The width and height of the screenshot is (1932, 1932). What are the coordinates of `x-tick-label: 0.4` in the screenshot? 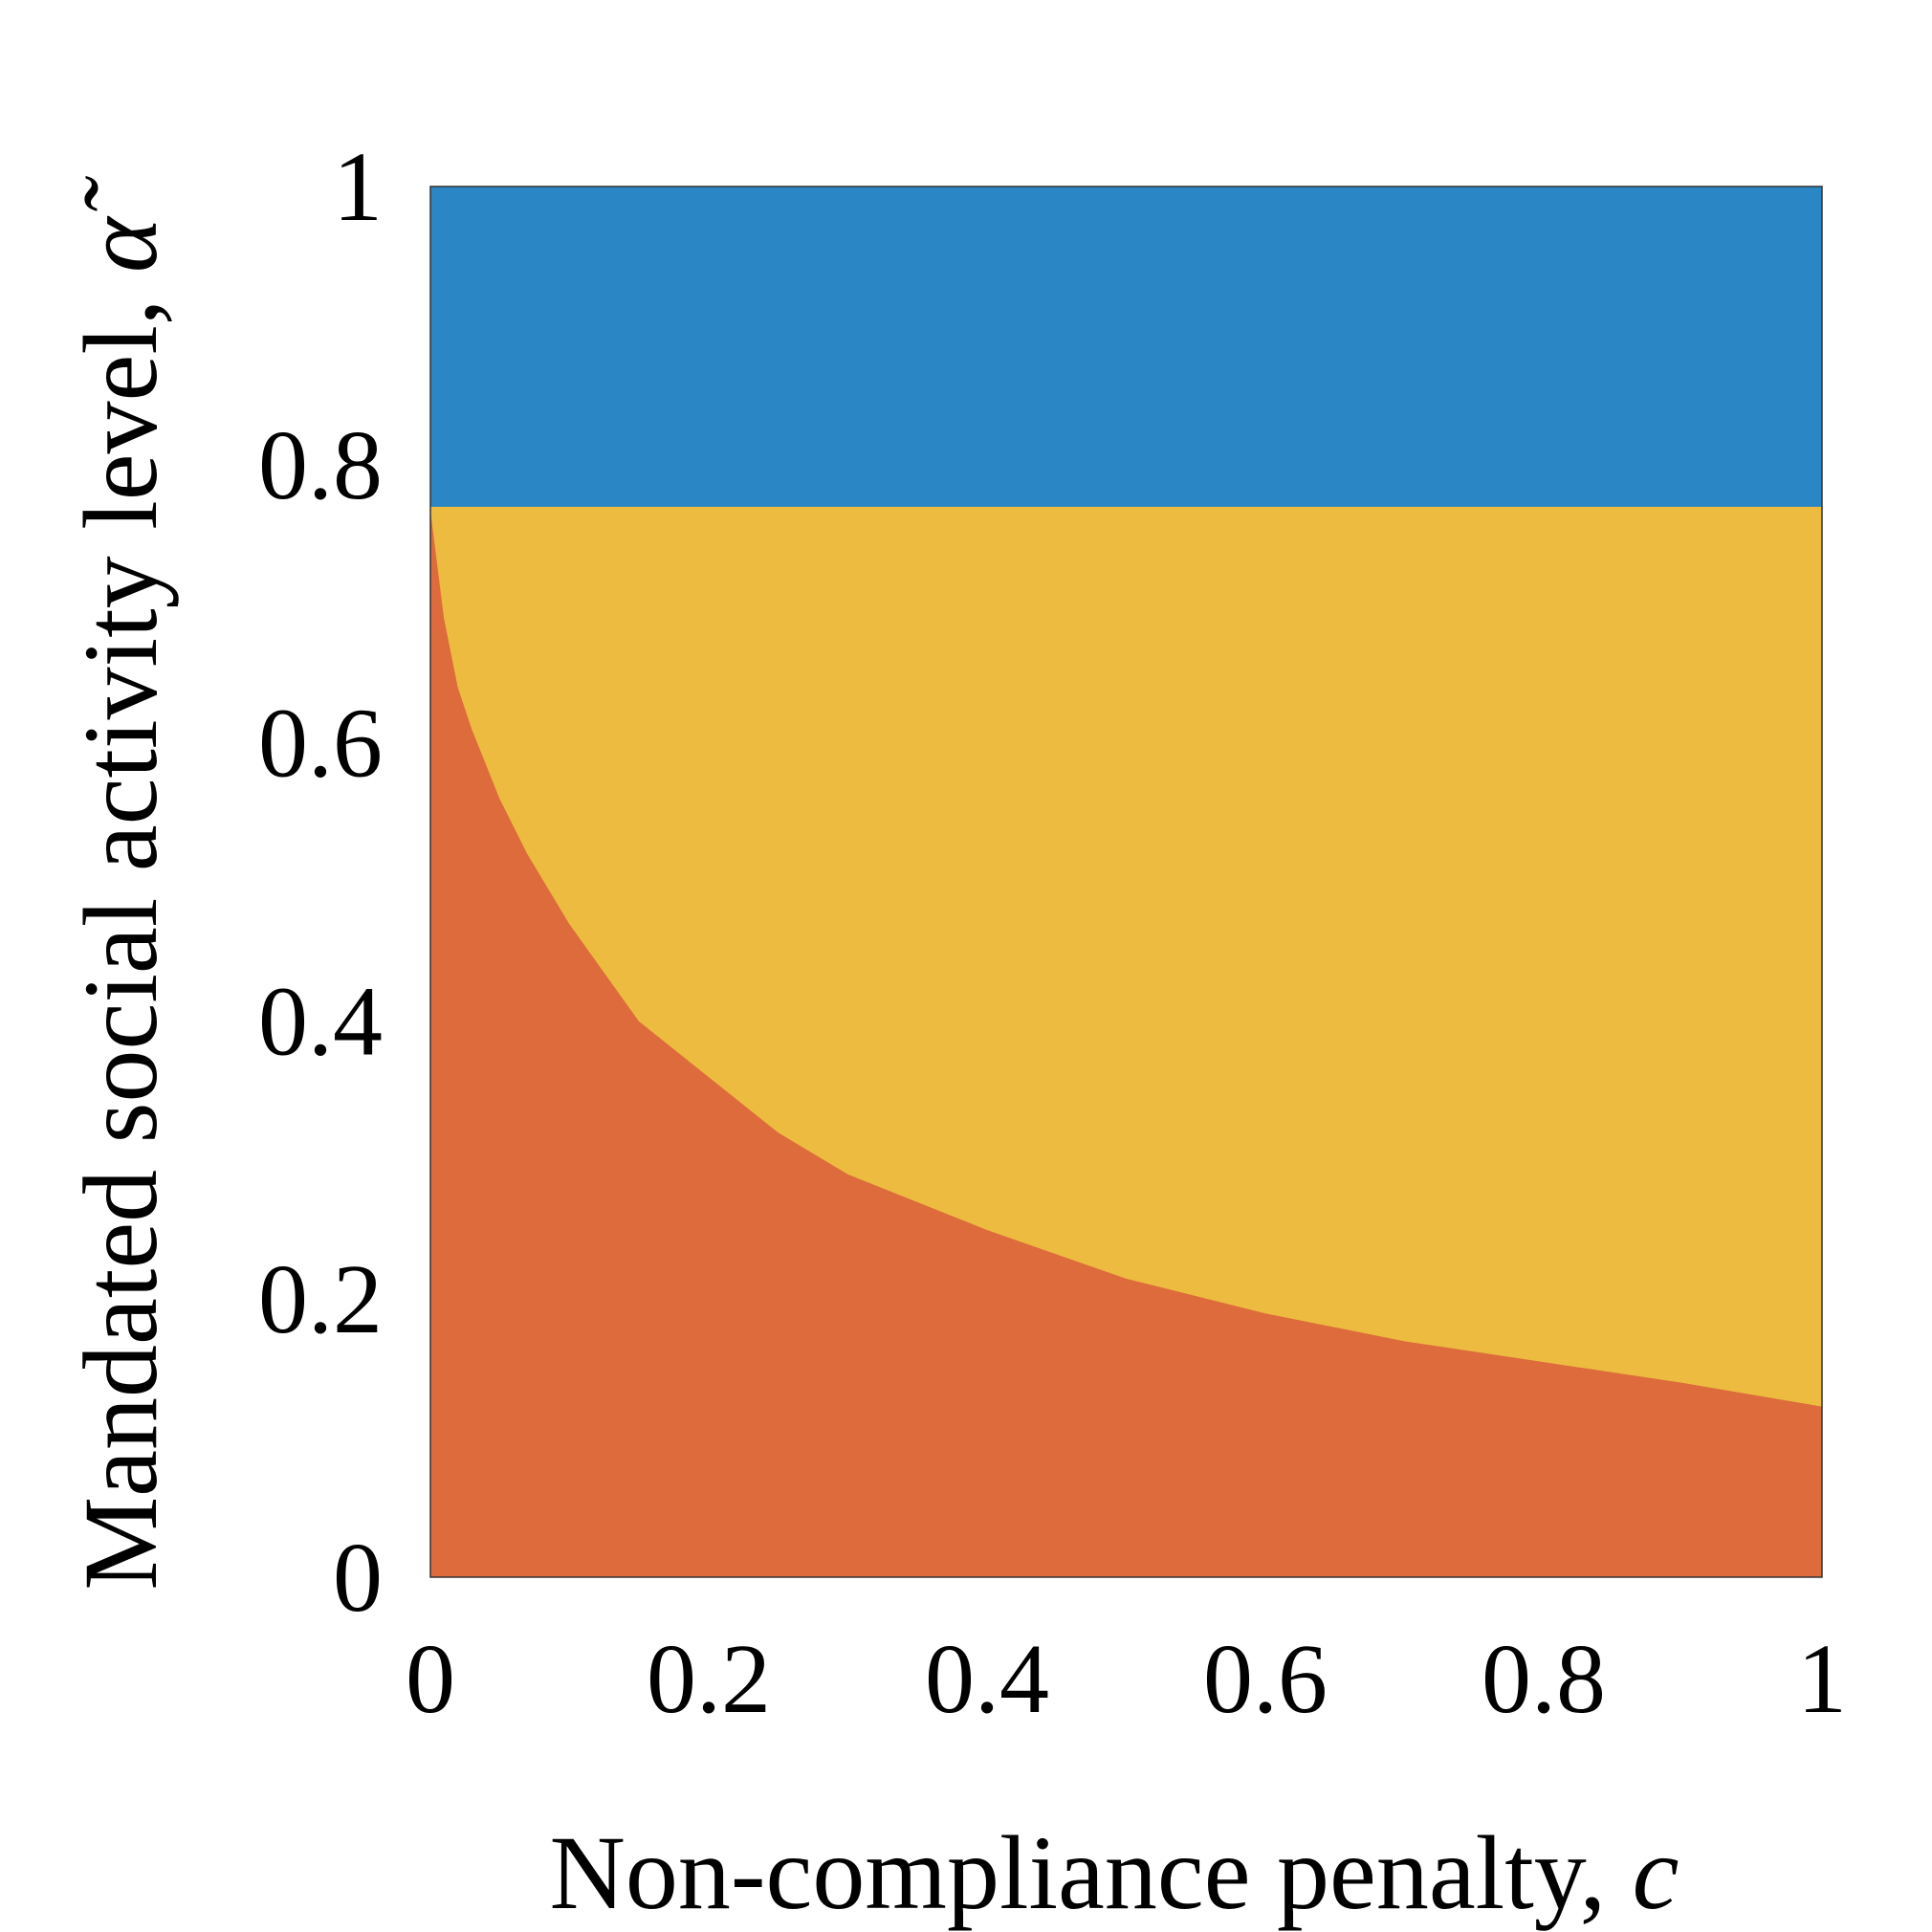 It's located at (987, 1679).